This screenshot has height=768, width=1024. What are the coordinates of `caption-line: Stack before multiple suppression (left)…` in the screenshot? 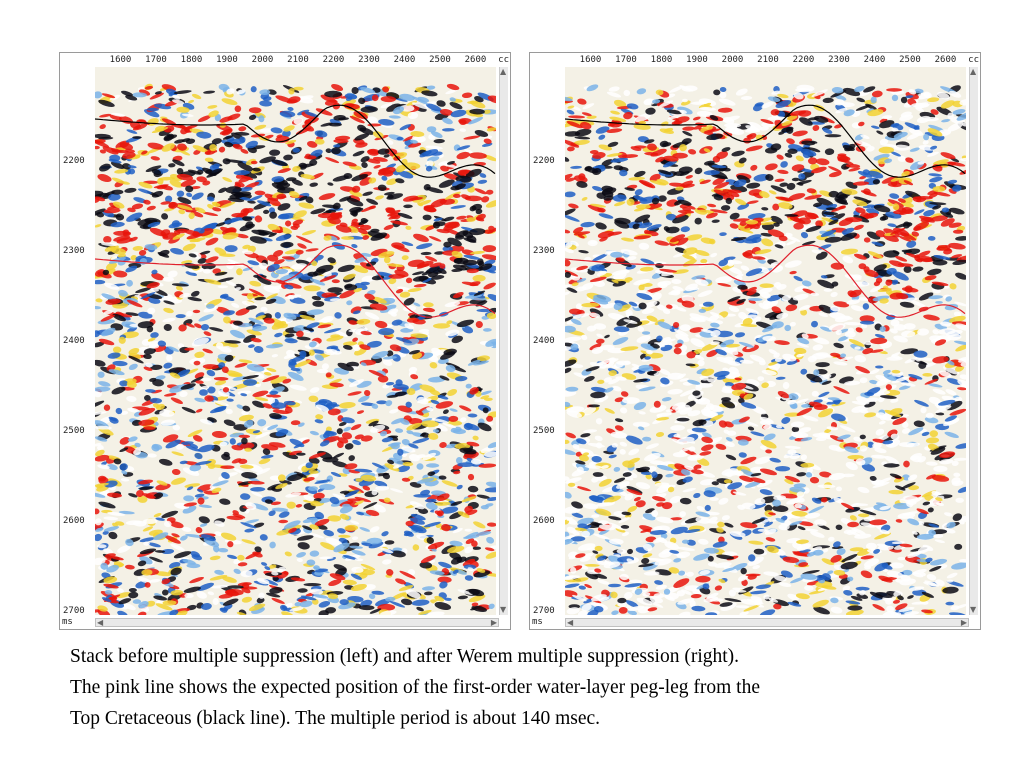 It's located at (405, 656).